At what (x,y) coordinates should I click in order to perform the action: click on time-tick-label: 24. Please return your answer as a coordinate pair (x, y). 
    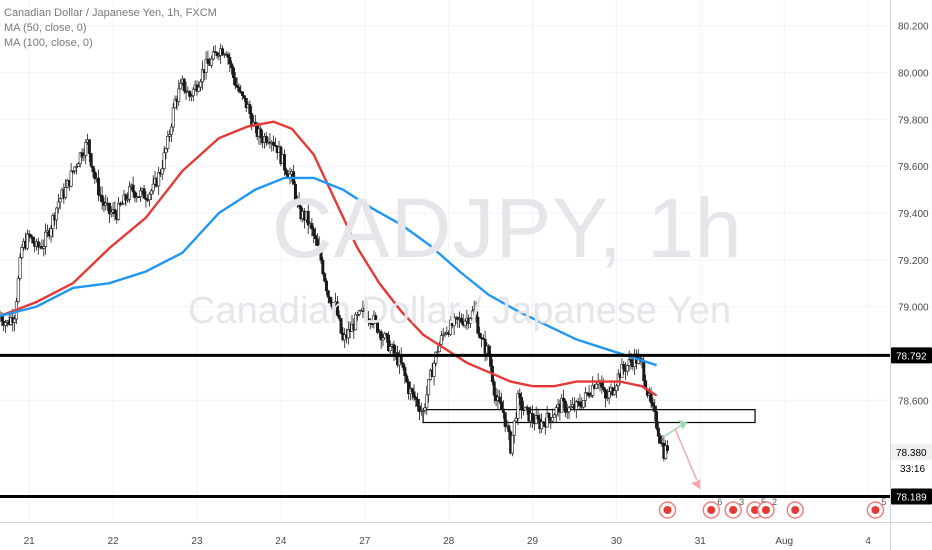
    Looking at the image, I should click on (281, 541).